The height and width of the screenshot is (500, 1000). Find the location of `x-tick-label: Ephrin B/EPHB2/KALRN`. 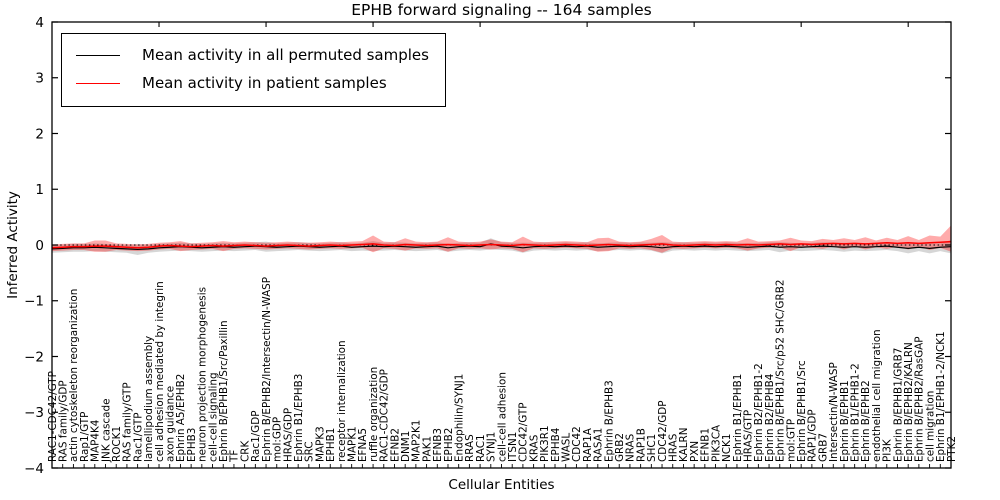

x-tick-label: Ephrin B/EPHB2/KALRN is located at coordinates (909, 402).